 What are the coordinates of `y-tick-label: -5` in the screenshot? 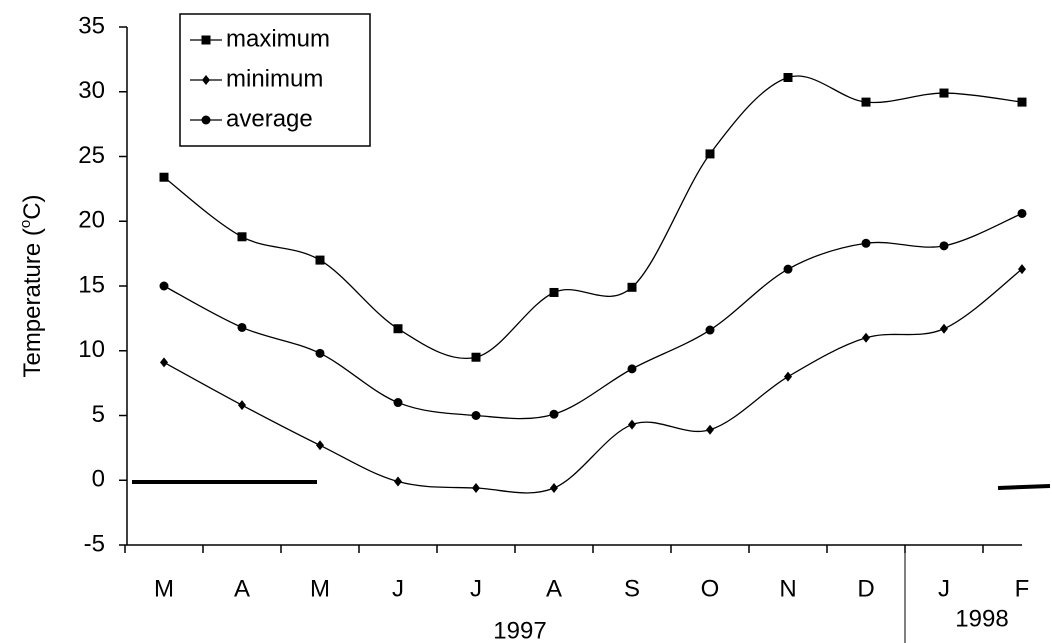 It's located at (94, 543).